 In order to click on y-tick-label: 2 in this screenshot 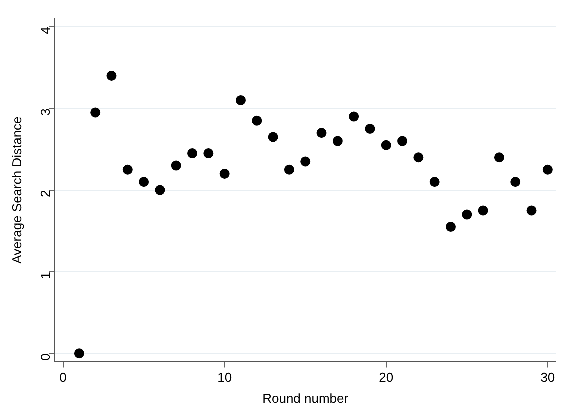, I will do `click(45, 194)`.